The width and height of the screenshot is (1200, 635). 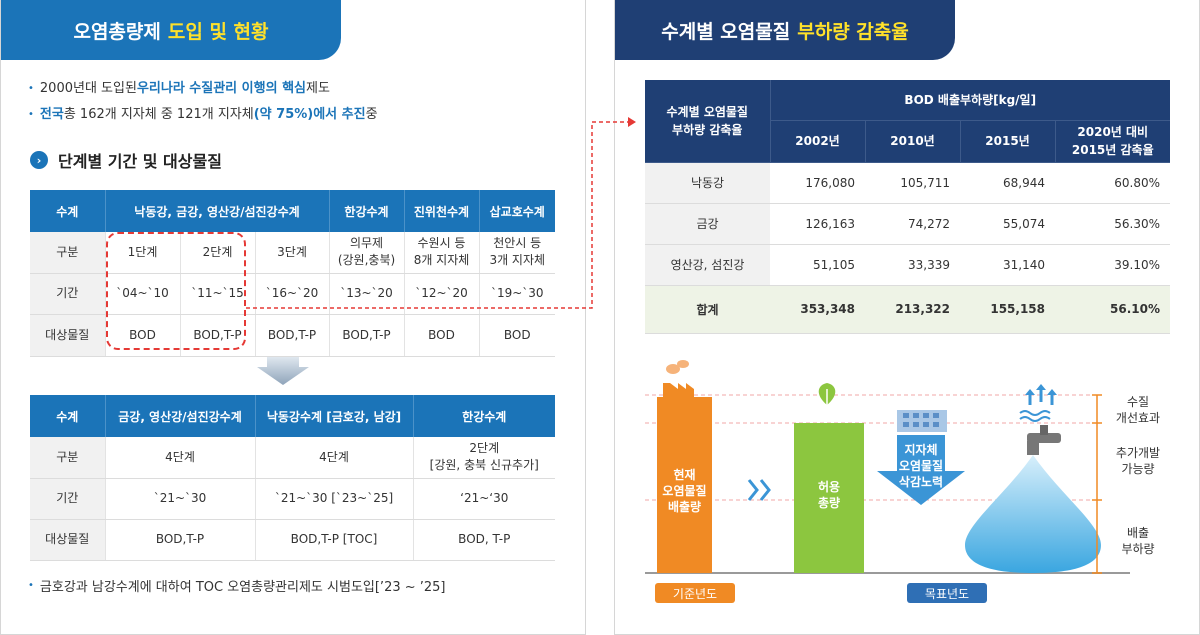 What do you see at coordinates (68, 416) in the screenshot?
I see `header-cell: 수계` at bounding box center [68, 416].